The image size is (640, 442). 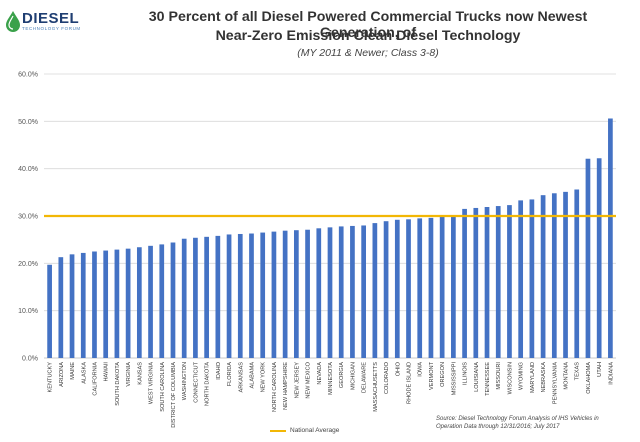 What do you see at coordinates (28, 169) in the screenshot?
I see `y-tick-label: 40.0%` at bounding box center [28, 169].